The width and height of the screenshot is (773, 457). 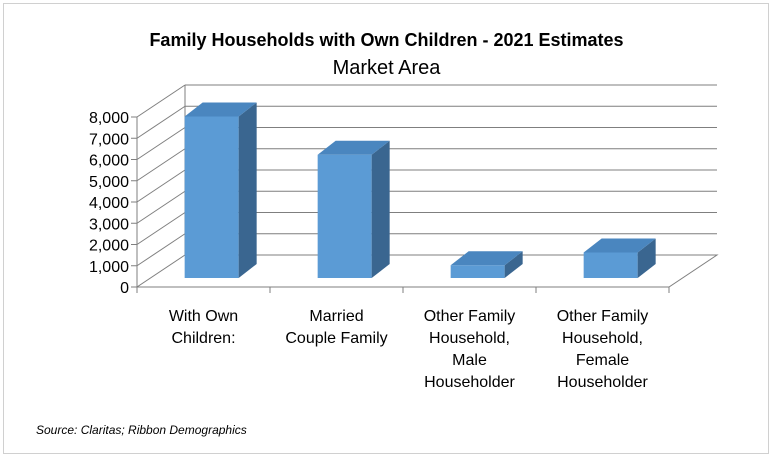 I want to click on x-category-label: Other Family Household, Male Householder, so click(x=470, y=349).